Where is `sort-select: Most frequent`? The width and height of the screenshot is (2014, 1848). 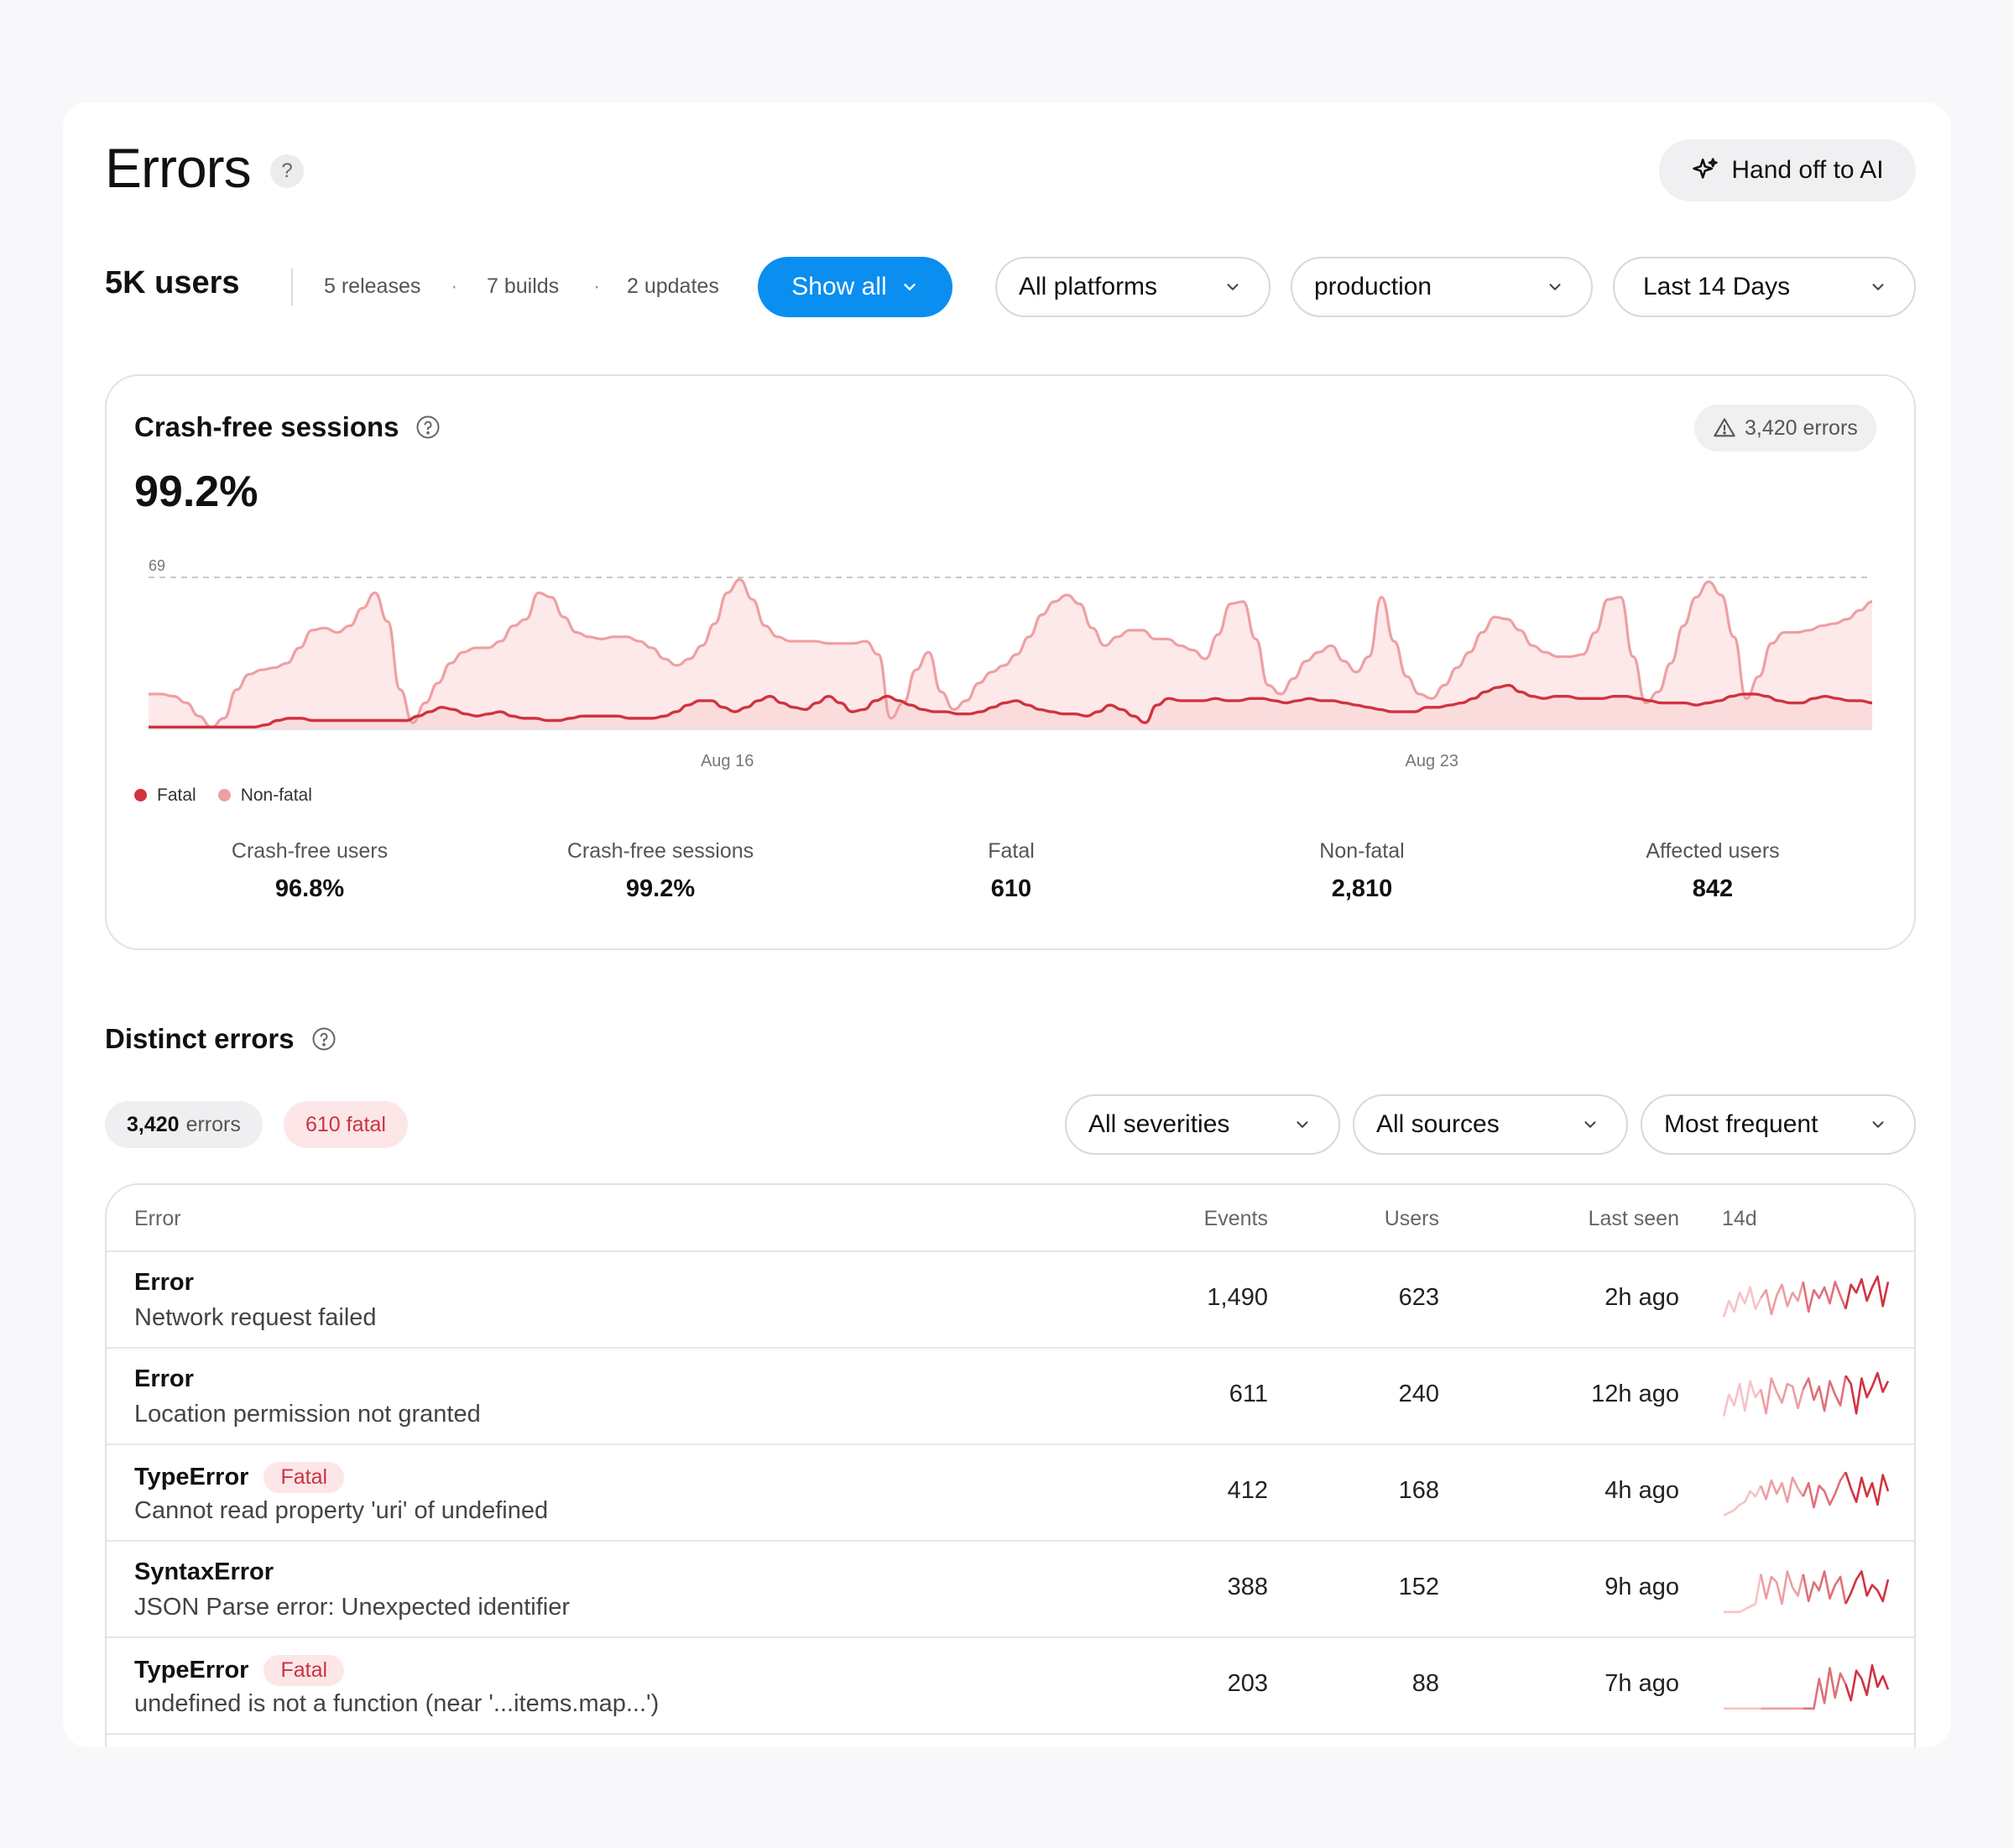 sort-select: Most frequent is located at coordinates (1778, 1124).